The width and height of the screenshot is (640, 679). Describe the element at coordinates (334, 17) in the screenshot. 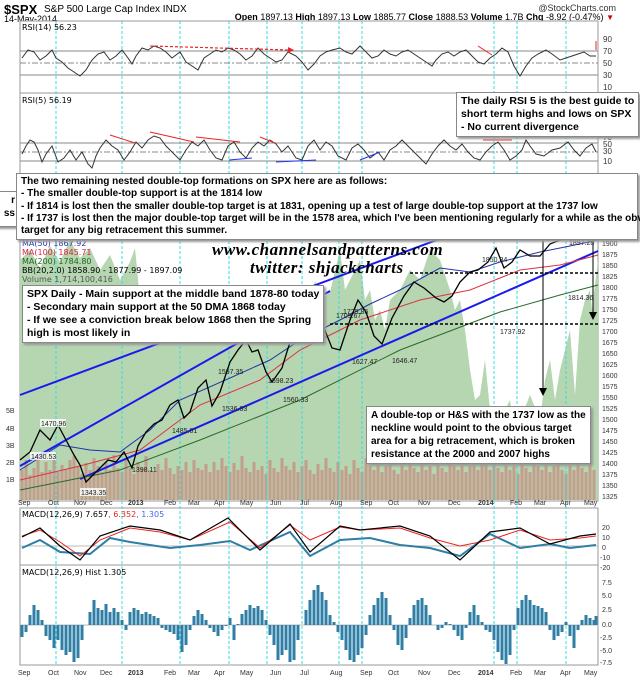

I see `high-value: 1897.13` at that location.